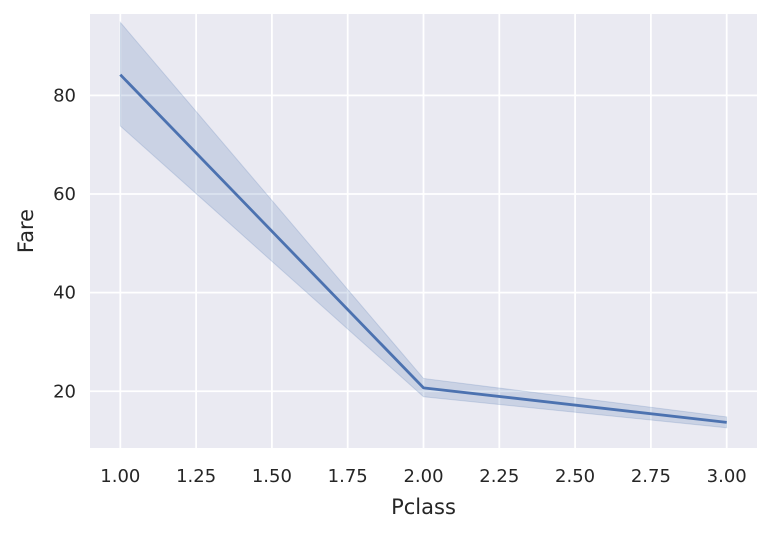 This screenshot has width=772, height=533. I want to click on x-tick-label: 1.50, so click(272, 476).